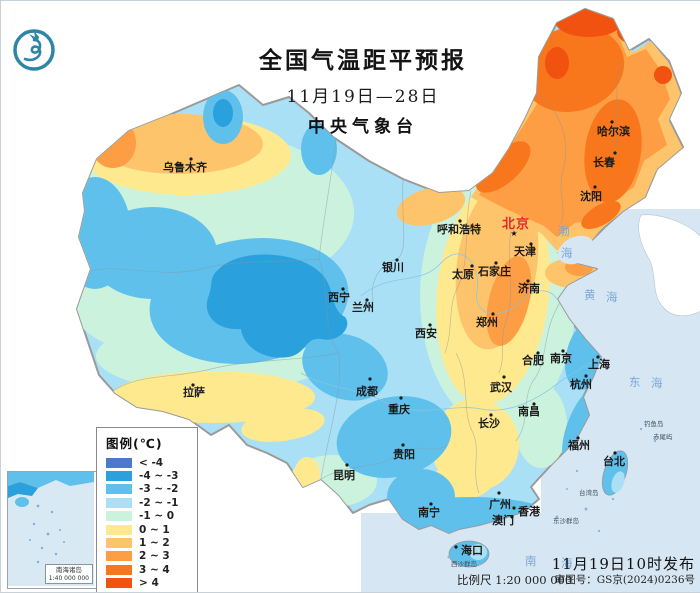 Image resolution: width=700 pixels, height=593 pixels. I want to click on city-label: 台北, so click(614, 461).